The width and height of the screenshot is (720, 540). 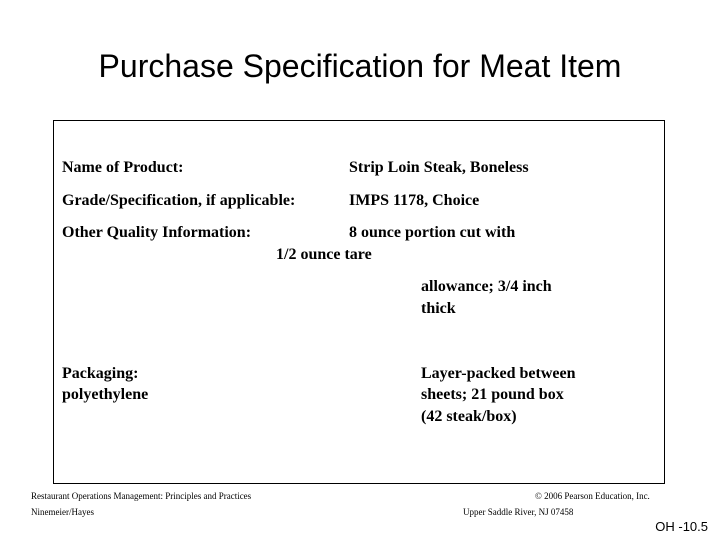 I want to click on grade-value: IMPS 1178, Choice, so click(x=414, y=200).